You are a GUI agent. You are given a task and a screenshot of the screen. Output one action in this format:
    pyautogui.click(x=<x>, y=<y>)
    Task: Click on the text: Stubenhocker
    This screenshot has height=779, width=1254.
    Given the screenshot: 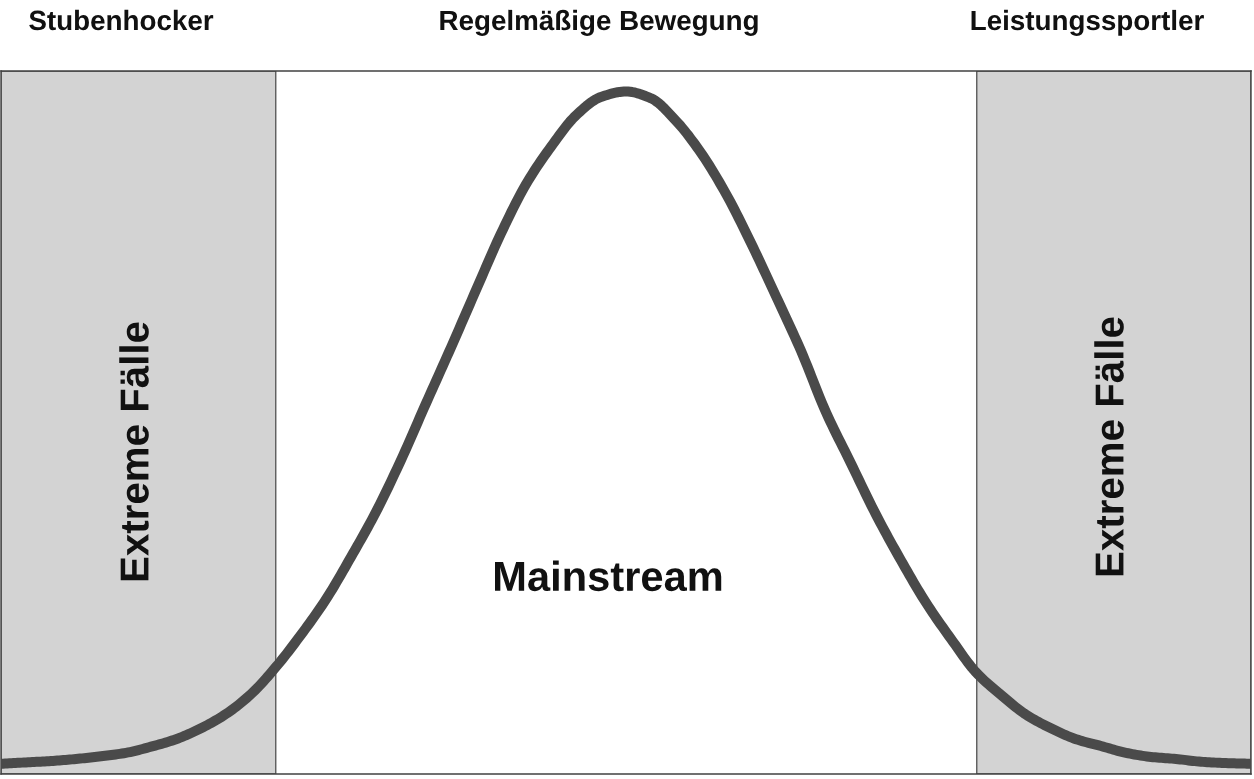 What is the action you would take?
    pyautogui.click(x=121, y=20)
    